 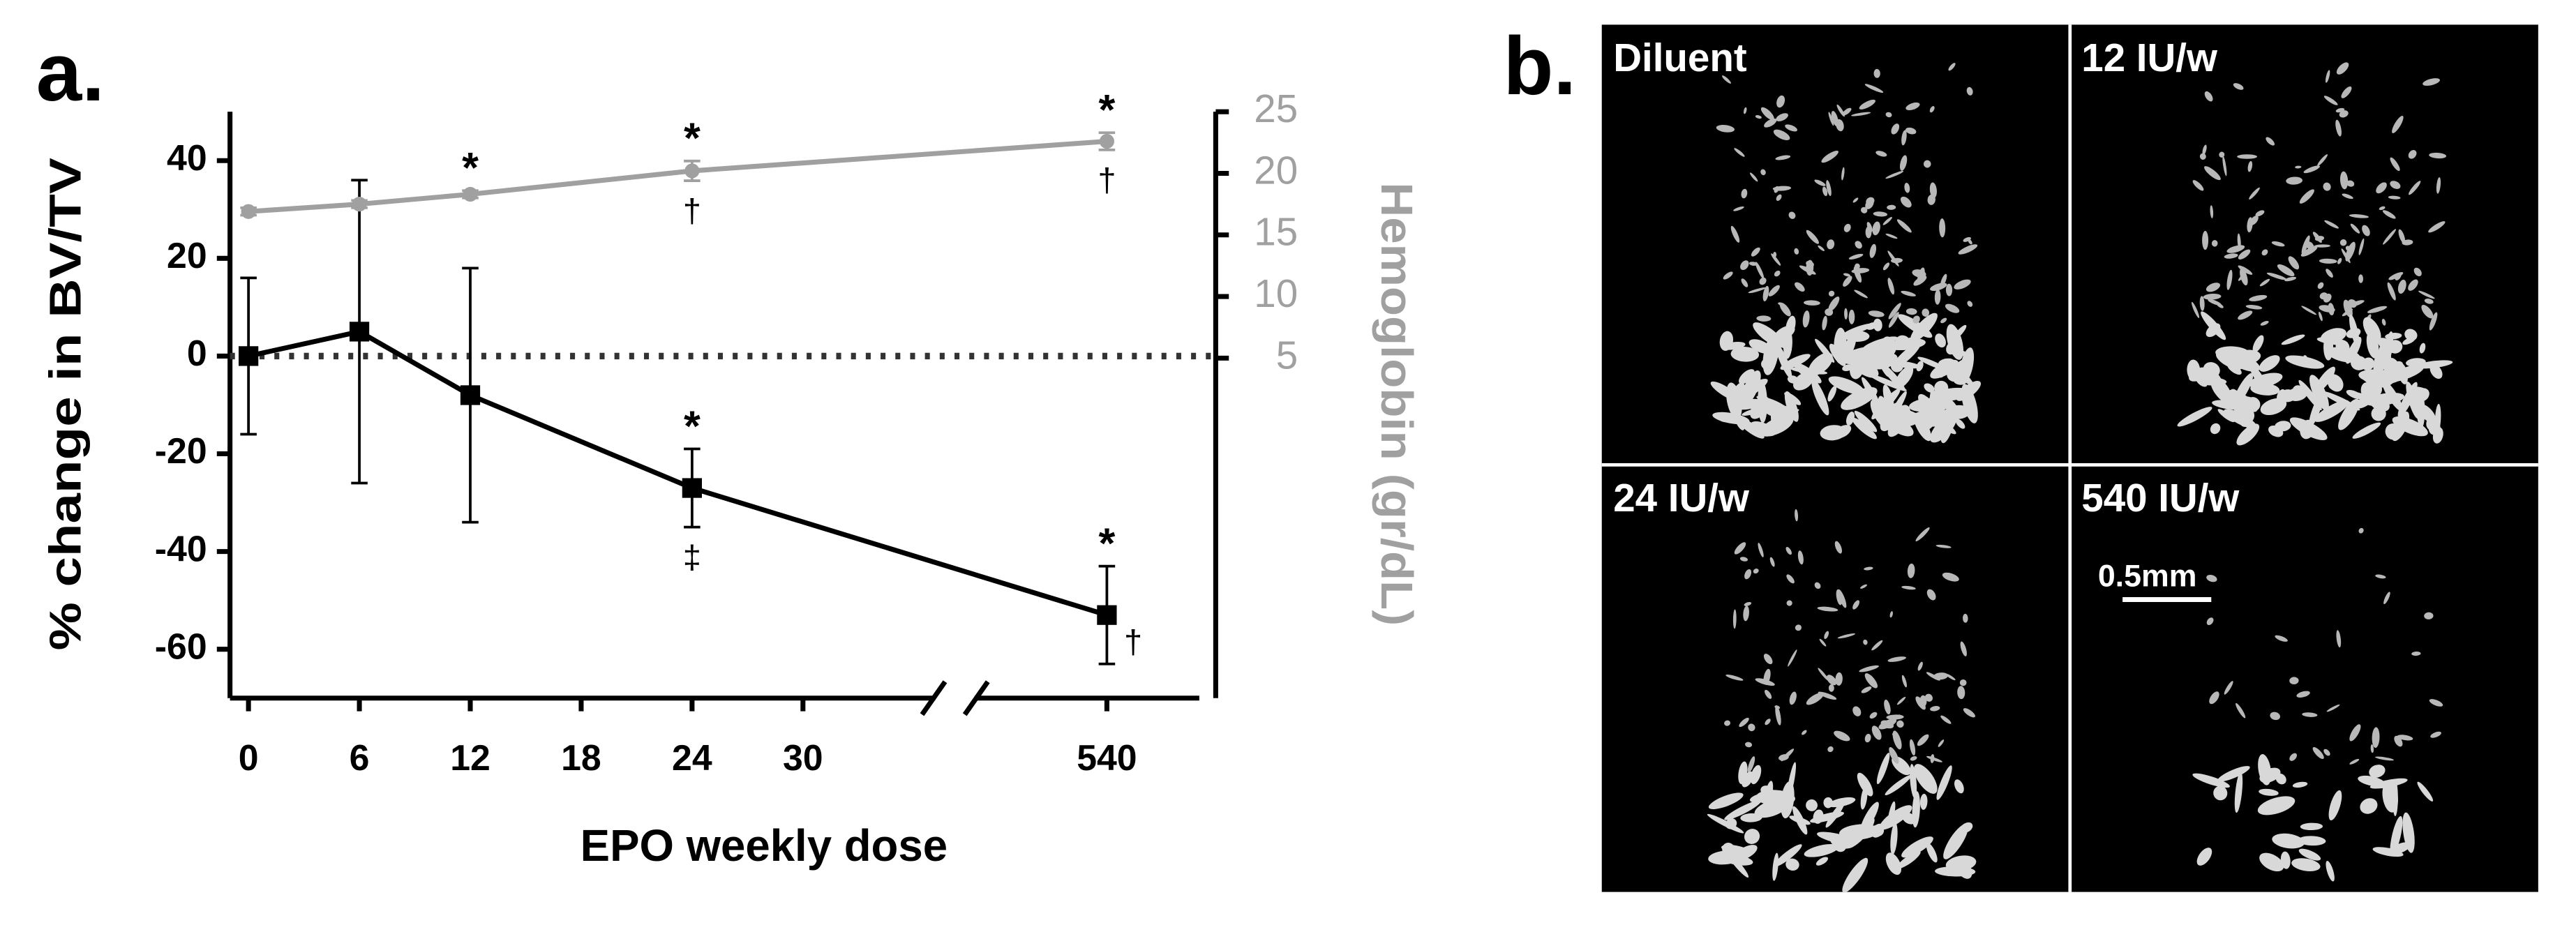 I want to click on y2-axis-title: Hemoglobin (gr/dL), so click(x=1396, y=404).